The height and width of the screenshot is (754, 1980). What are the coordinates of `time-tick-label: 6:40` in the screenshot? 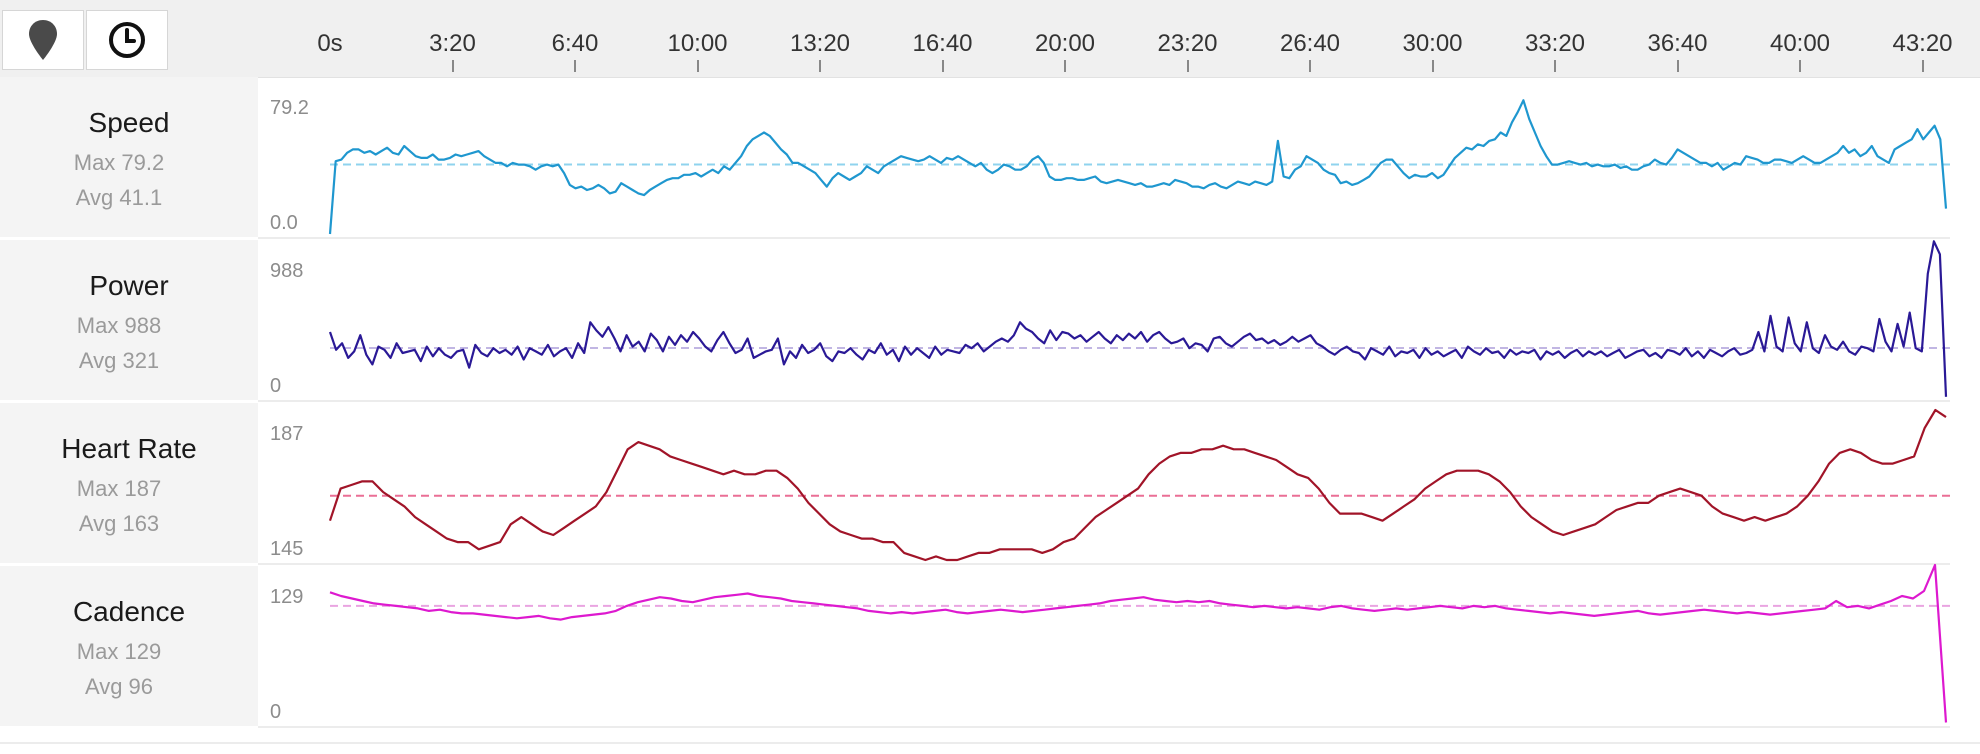 It's located at (575, 43).